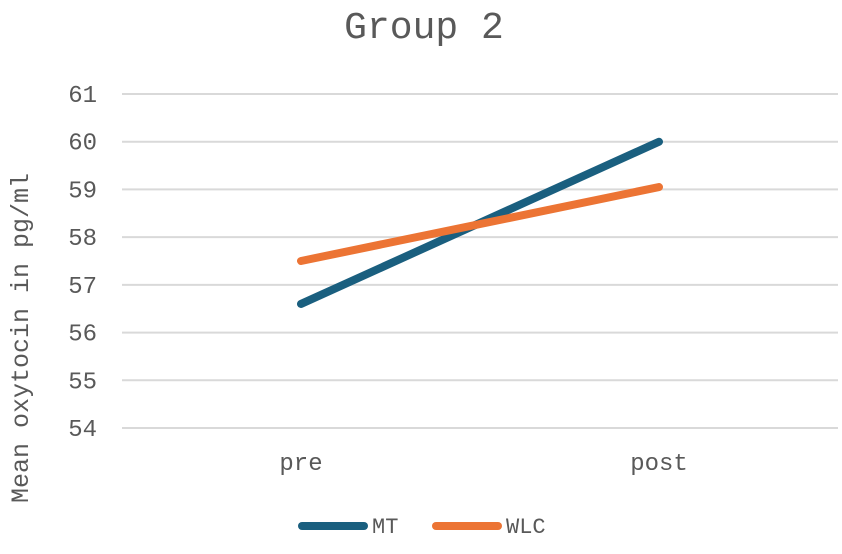 This screenshot has width=842, height=554. Describe the element at coordinates (82, 287) in the screenshot. I see `y-tick-label: 57` at that location.